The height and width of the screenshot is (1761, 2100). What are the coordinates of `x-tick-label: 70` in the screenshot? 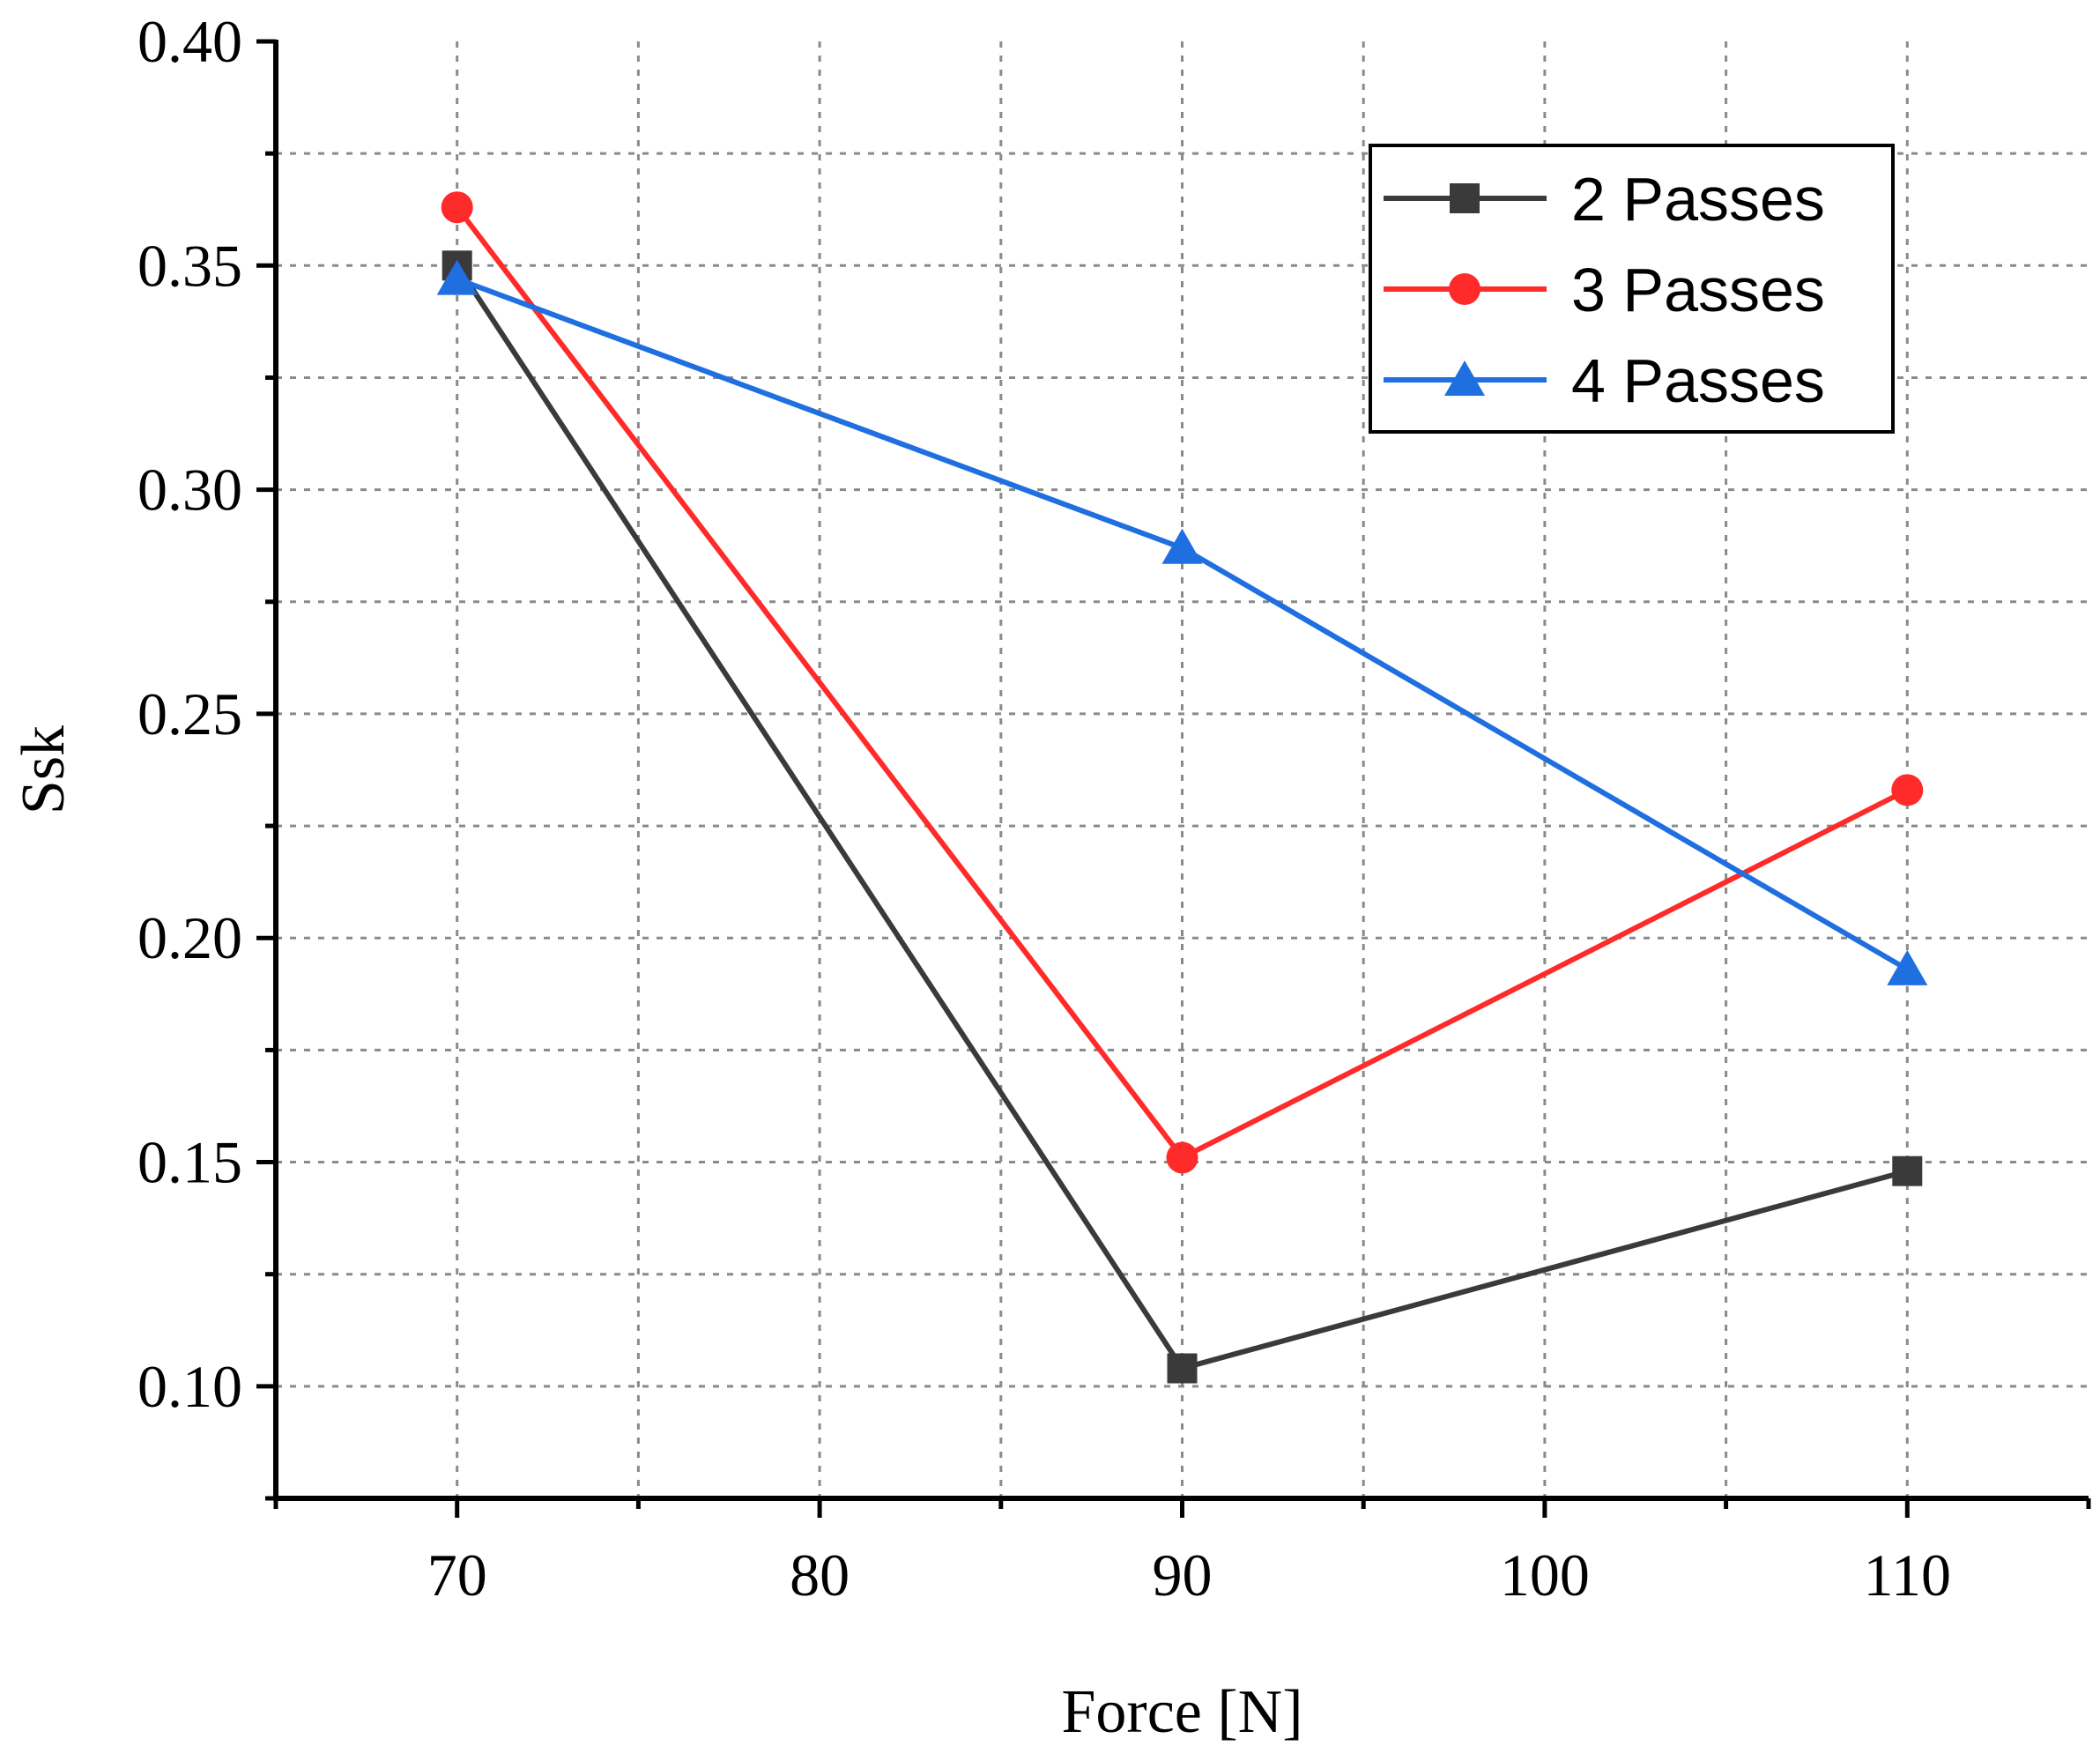 It's located at (457, 1575).